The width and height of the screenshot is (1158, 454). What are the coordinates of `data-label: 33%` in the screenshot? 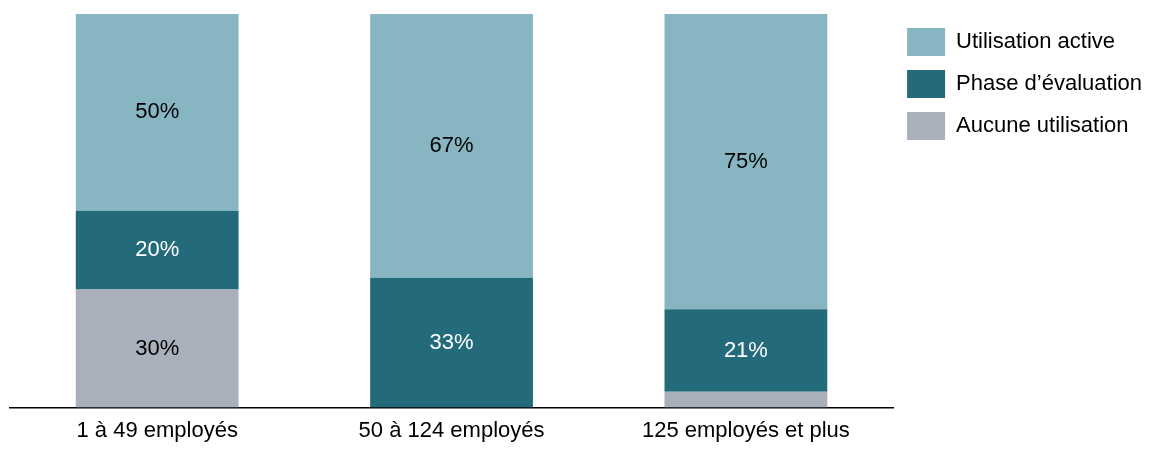 It's located at (451, 341).